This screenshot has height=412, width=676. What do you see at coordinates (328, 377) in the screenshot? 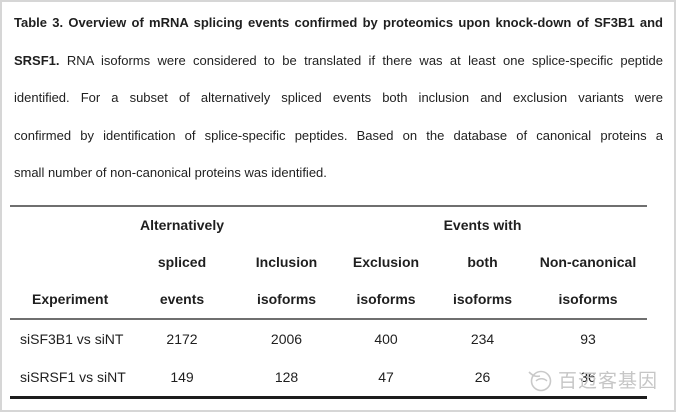
I see `table-row-sisrsf1: siSRSF1 vs siNT 149 128 47 26 36` at bounding box center [328, 377].